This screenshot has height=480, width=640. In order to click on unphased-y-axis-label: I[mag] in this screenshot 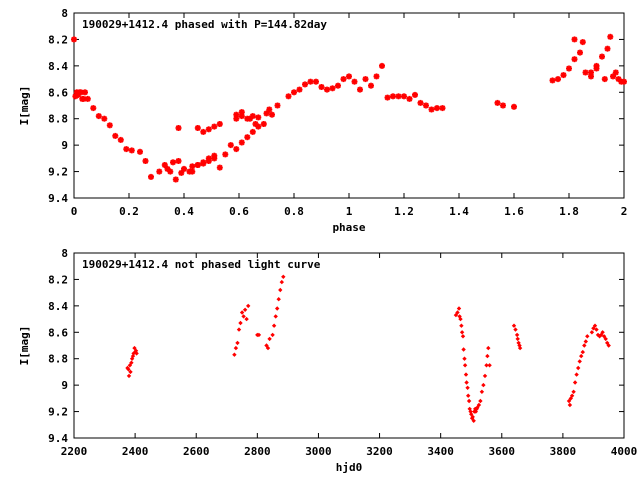, I will do `click(24, 346)`.